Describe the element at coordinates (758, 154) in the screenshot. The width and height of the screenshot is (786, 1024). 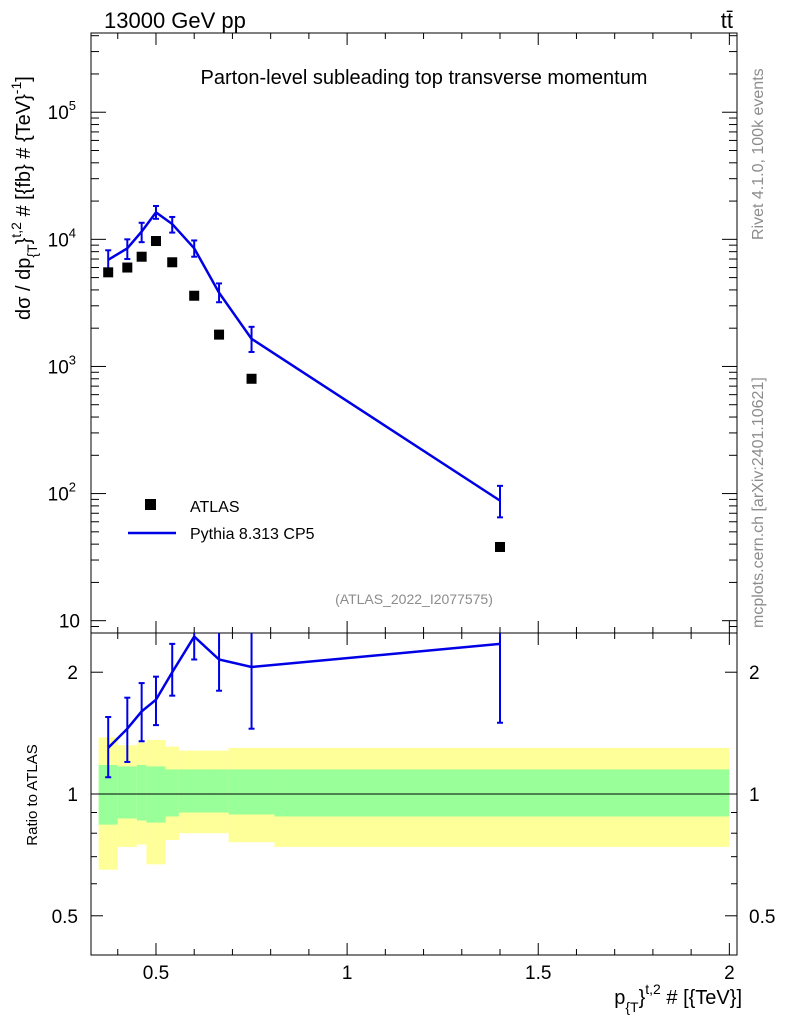
I see `rivet-label: Rivet 4.1.0, 100k events` at that location.